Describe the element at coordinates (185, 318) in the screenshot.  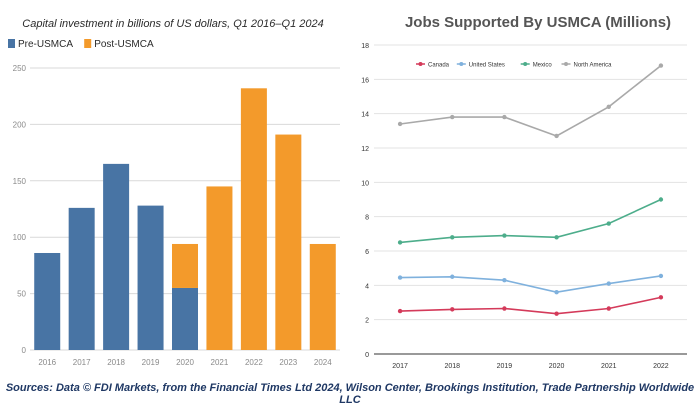
I see `bar-pre-usmca-2020` at that location.